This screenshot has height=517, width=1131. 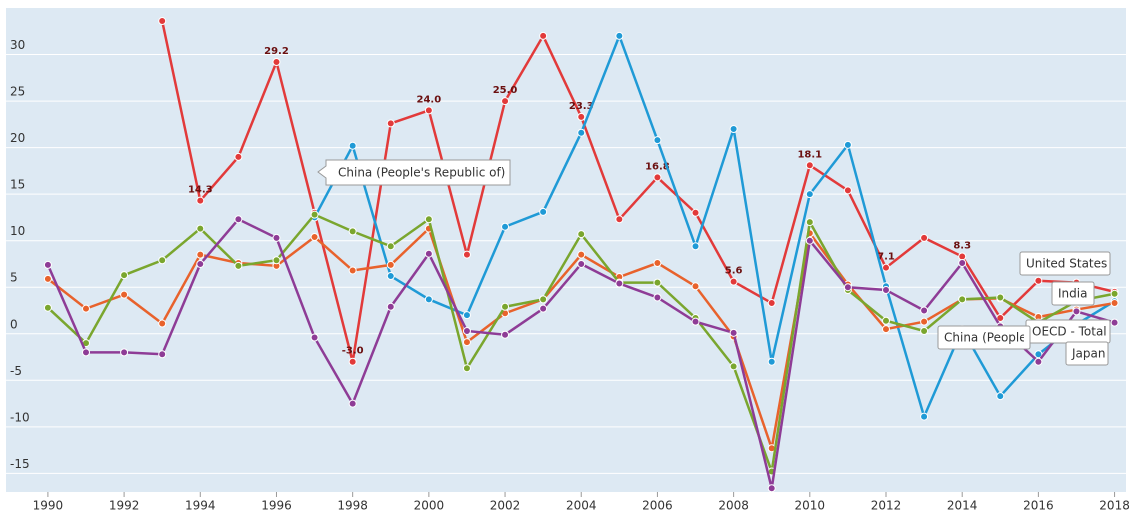 I want to click on x-tick-label: 2000, so click(x=429, y=506).